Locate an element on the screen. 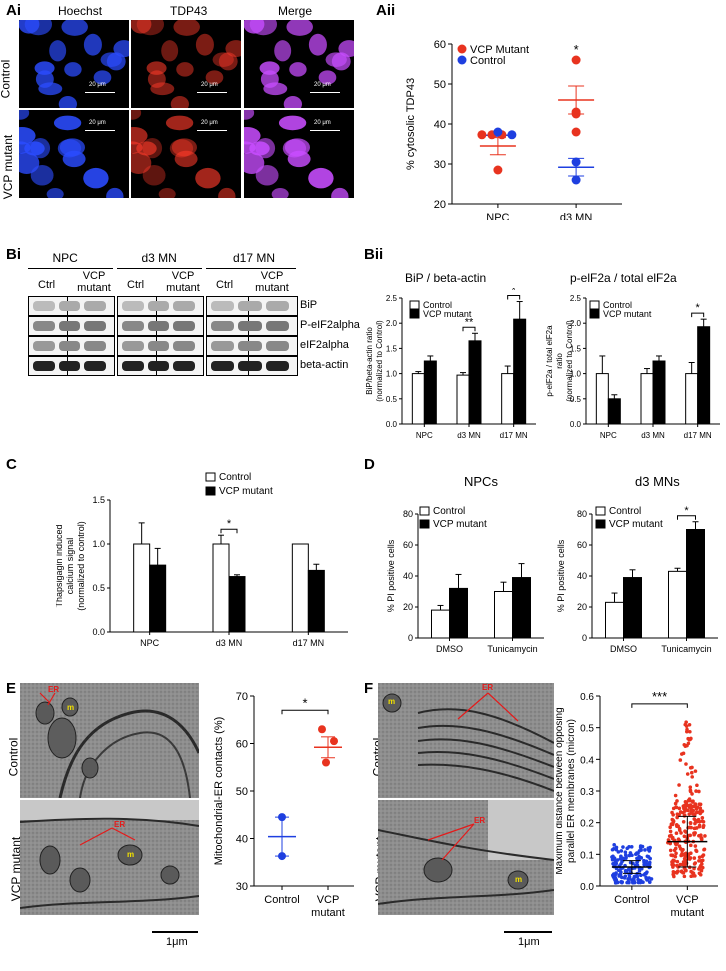 This screenshot has width=726, height=971. y-tick-label: 0.0 is located at coordinates (576, 424).